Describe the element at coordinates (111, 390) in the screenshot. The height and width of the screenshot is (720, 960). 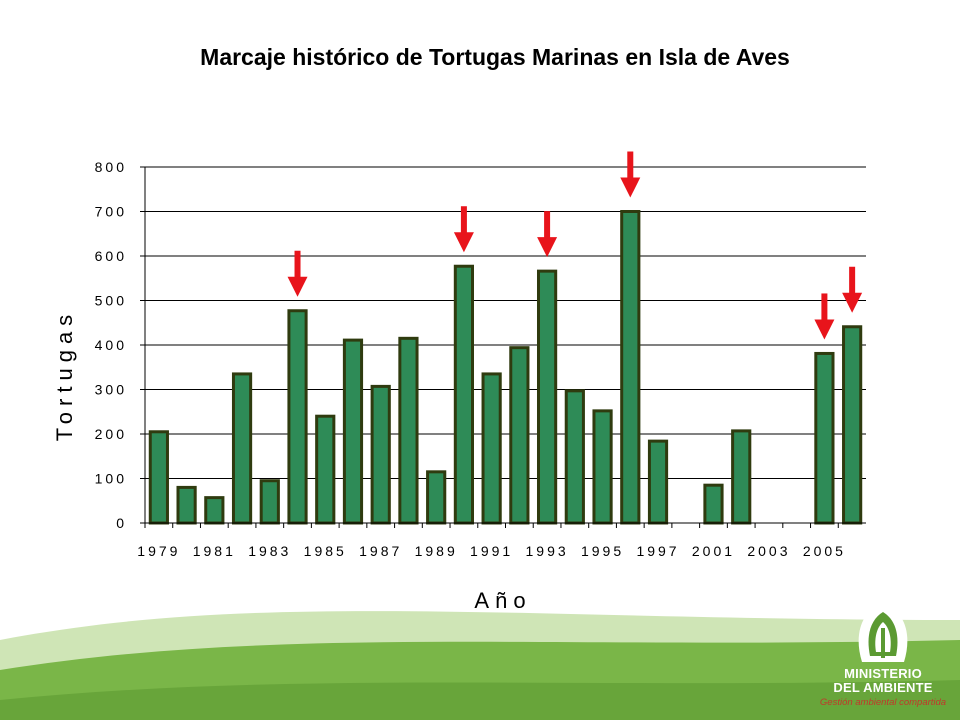
I see `y-tick-label: 300` at that location.